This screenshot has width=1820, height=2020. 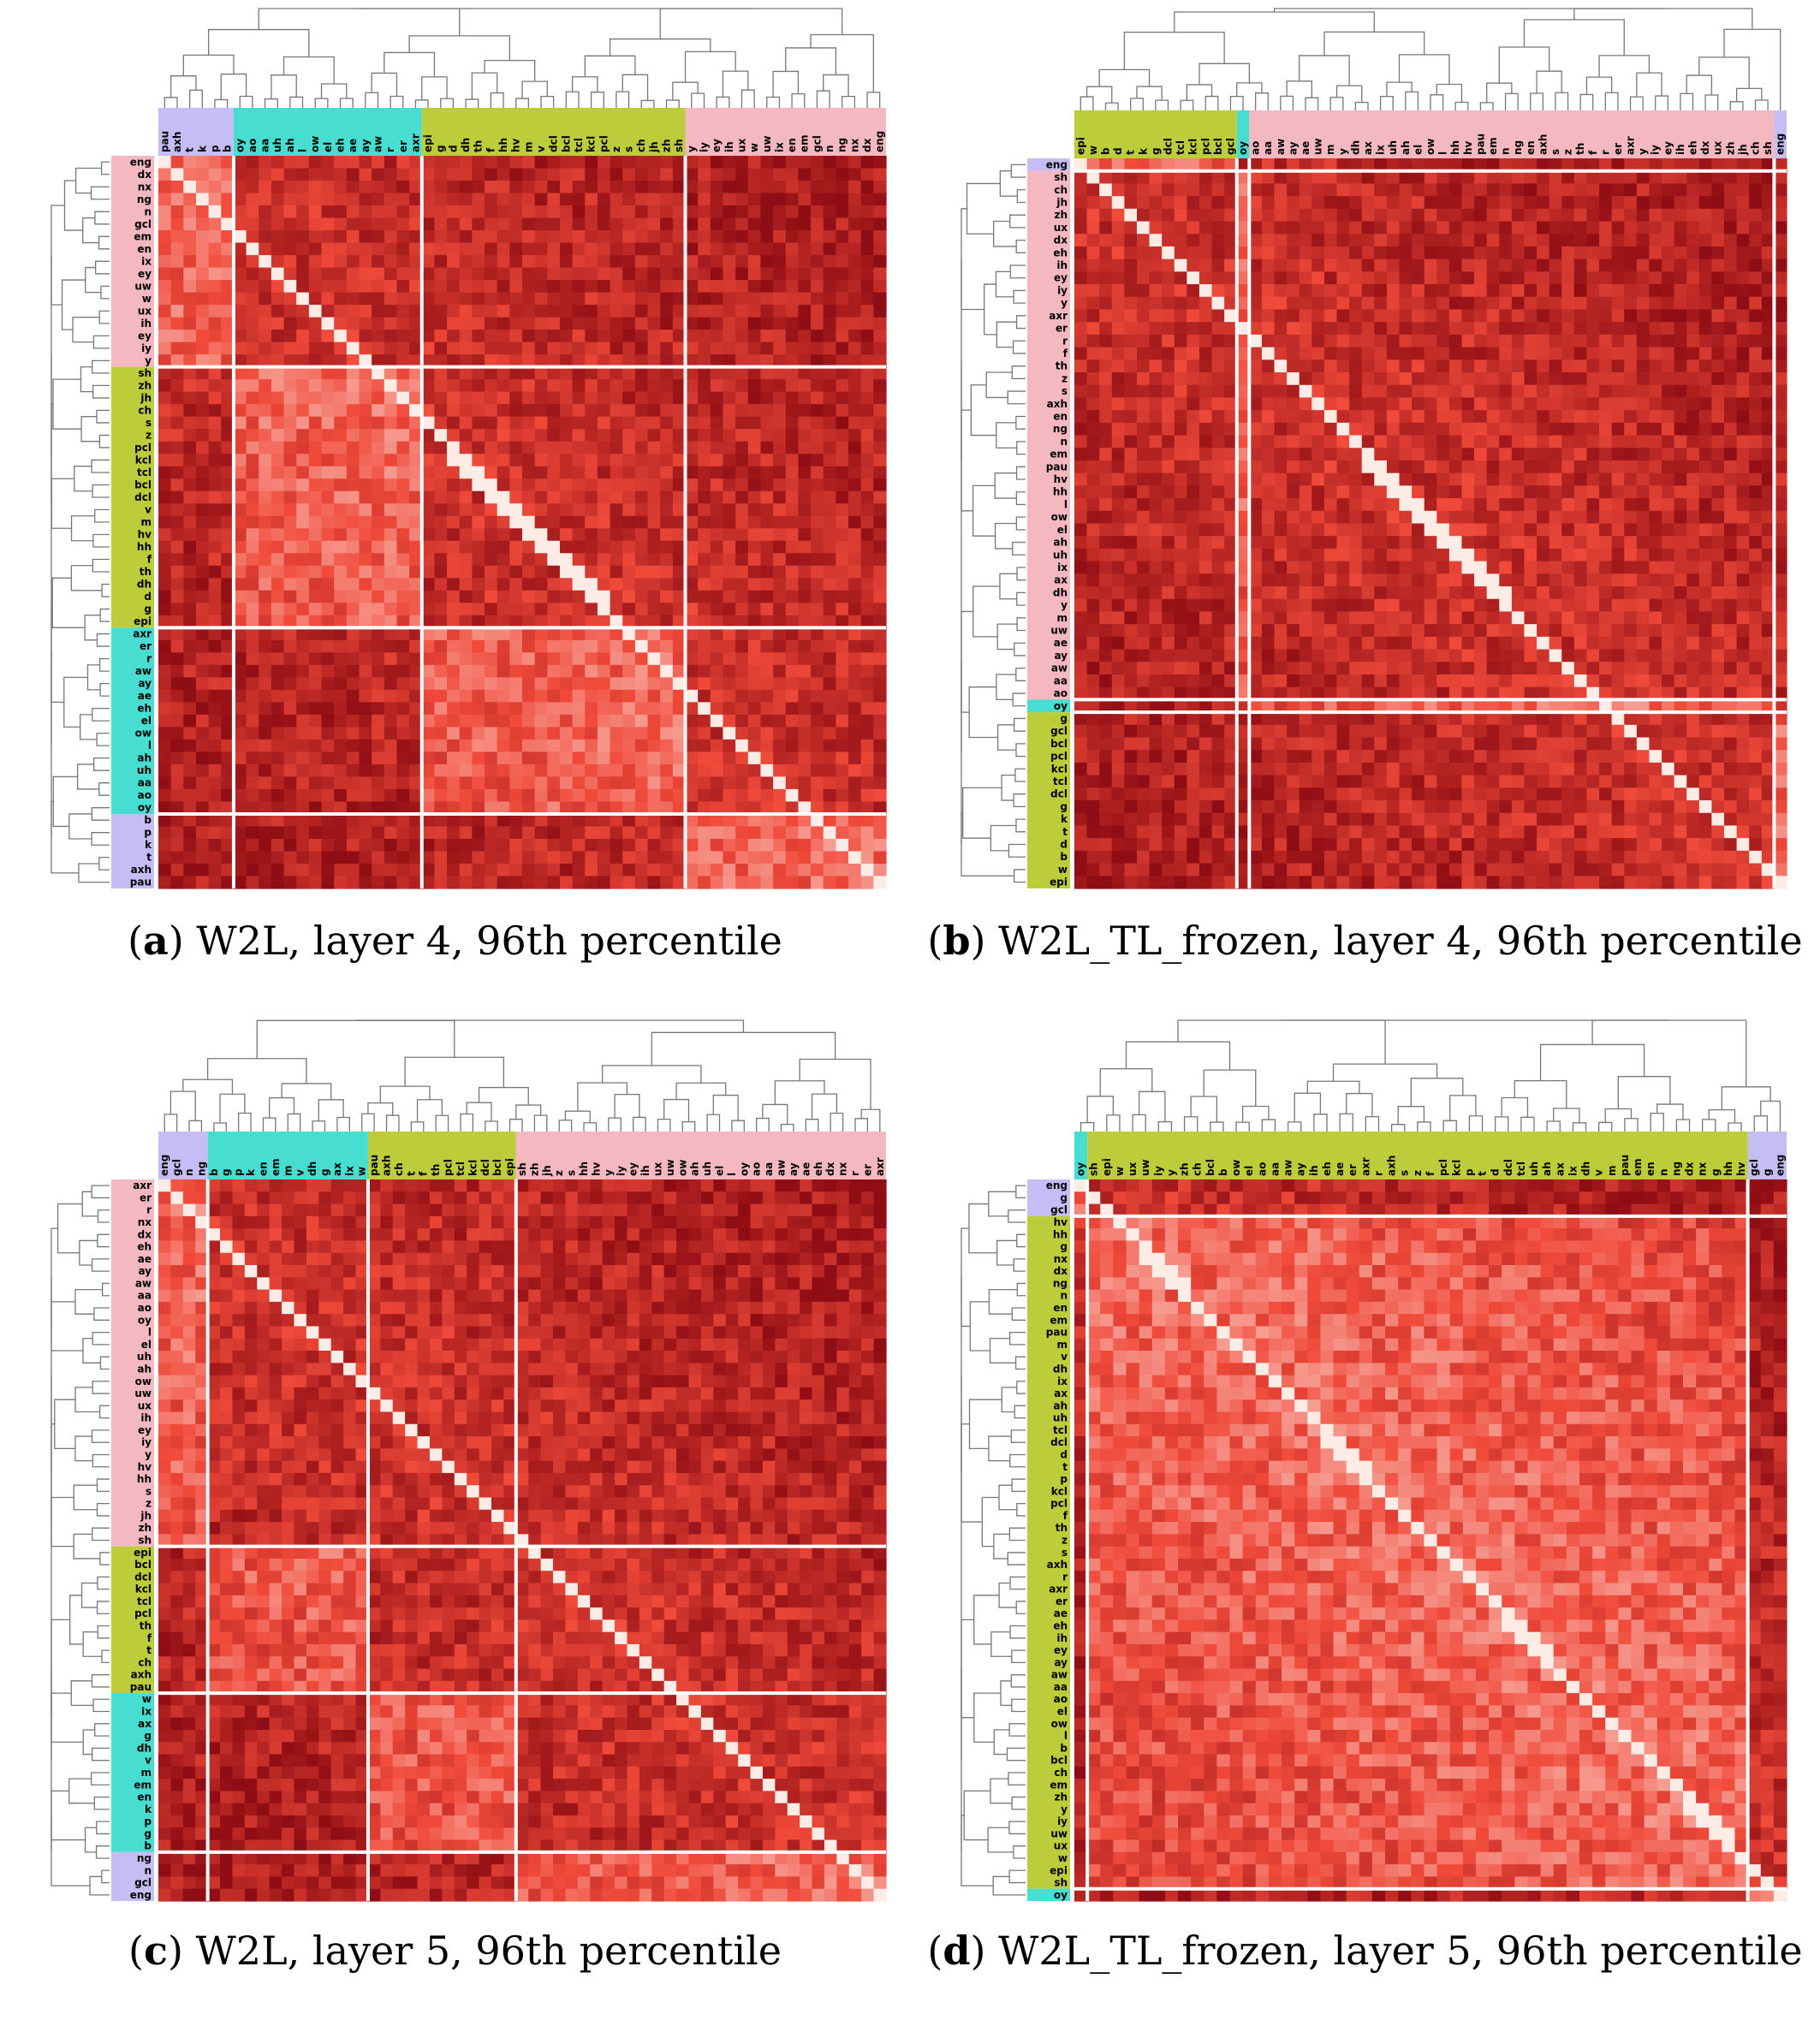 I want to click on row-label: l, so click(x=150, y=746).